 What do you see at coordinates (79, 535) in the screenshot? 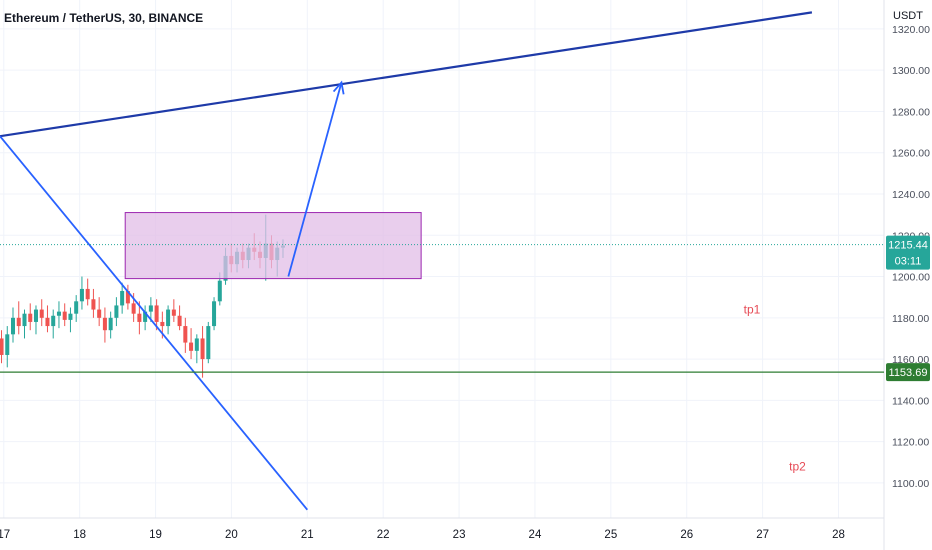
I see `x-tick-label: 18` at bounding box center [79, 535].